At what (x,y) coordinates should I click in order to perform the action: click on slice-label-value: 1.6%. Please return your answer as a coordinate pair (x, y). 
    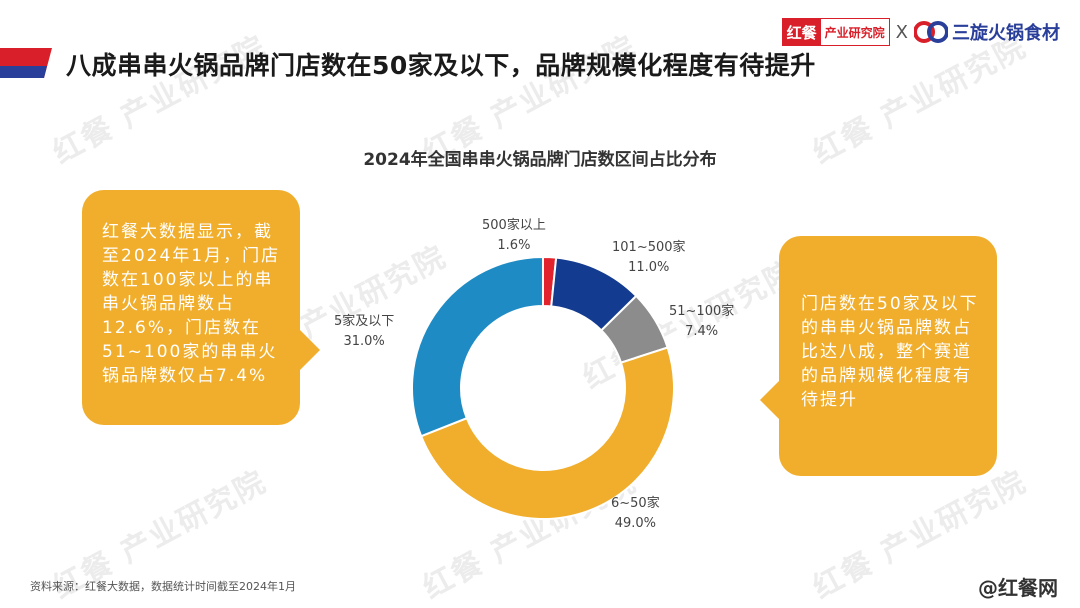
    Looking at the image, I should click on (514, 245).